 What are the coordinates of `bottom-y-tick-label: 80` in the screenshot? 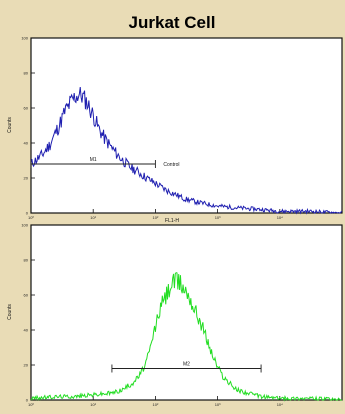 It's located at (26, 260).